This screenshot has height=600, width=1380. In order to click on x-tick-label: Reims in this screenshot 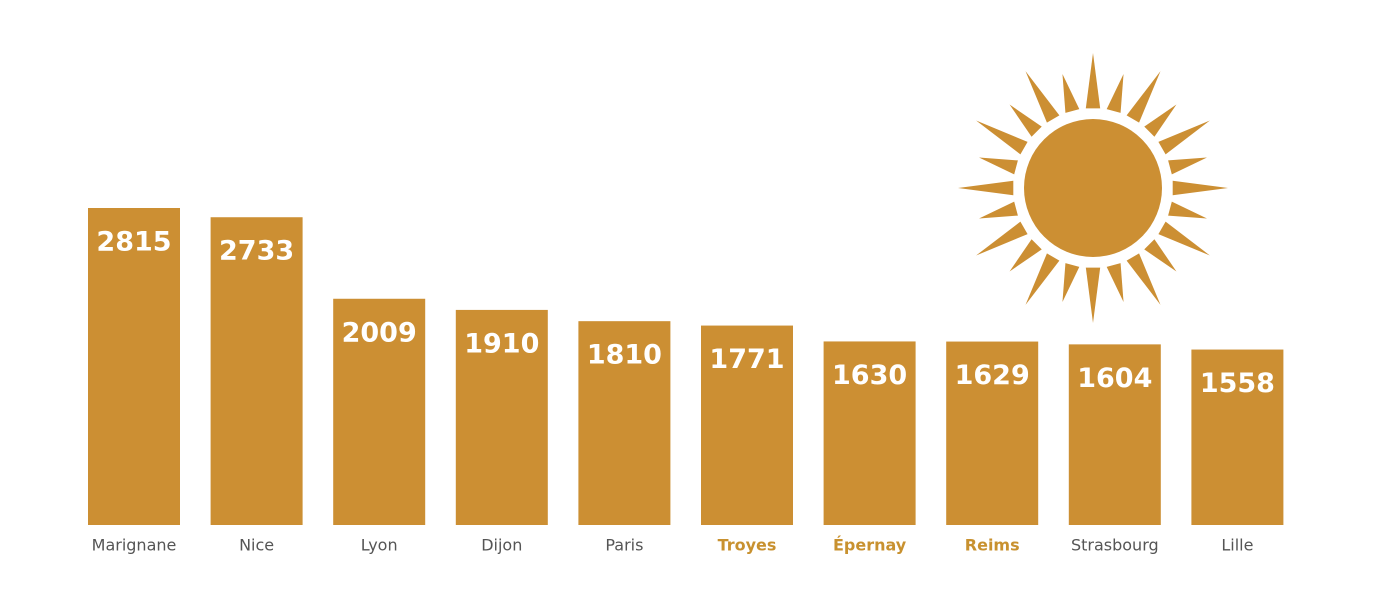, I will do `click(992, 545)`.